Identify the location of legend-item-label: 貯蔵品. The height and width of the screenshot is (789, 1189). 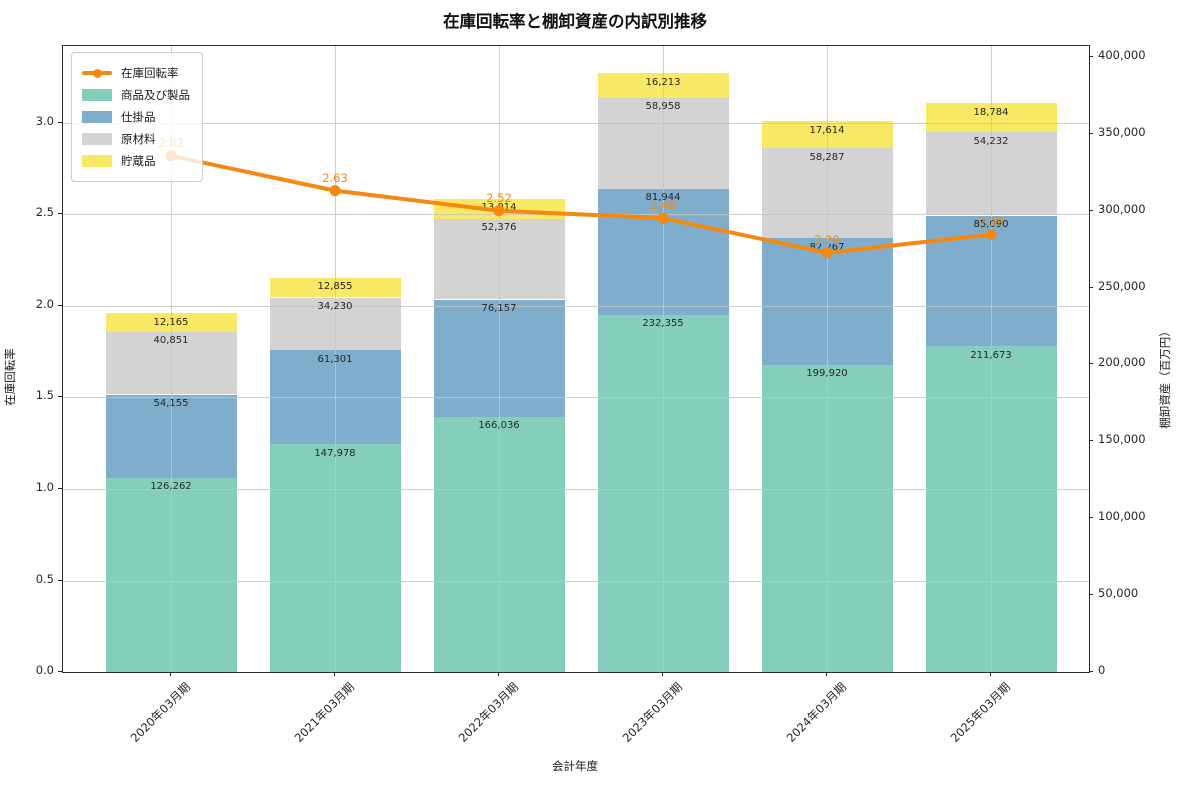
(138, 161).